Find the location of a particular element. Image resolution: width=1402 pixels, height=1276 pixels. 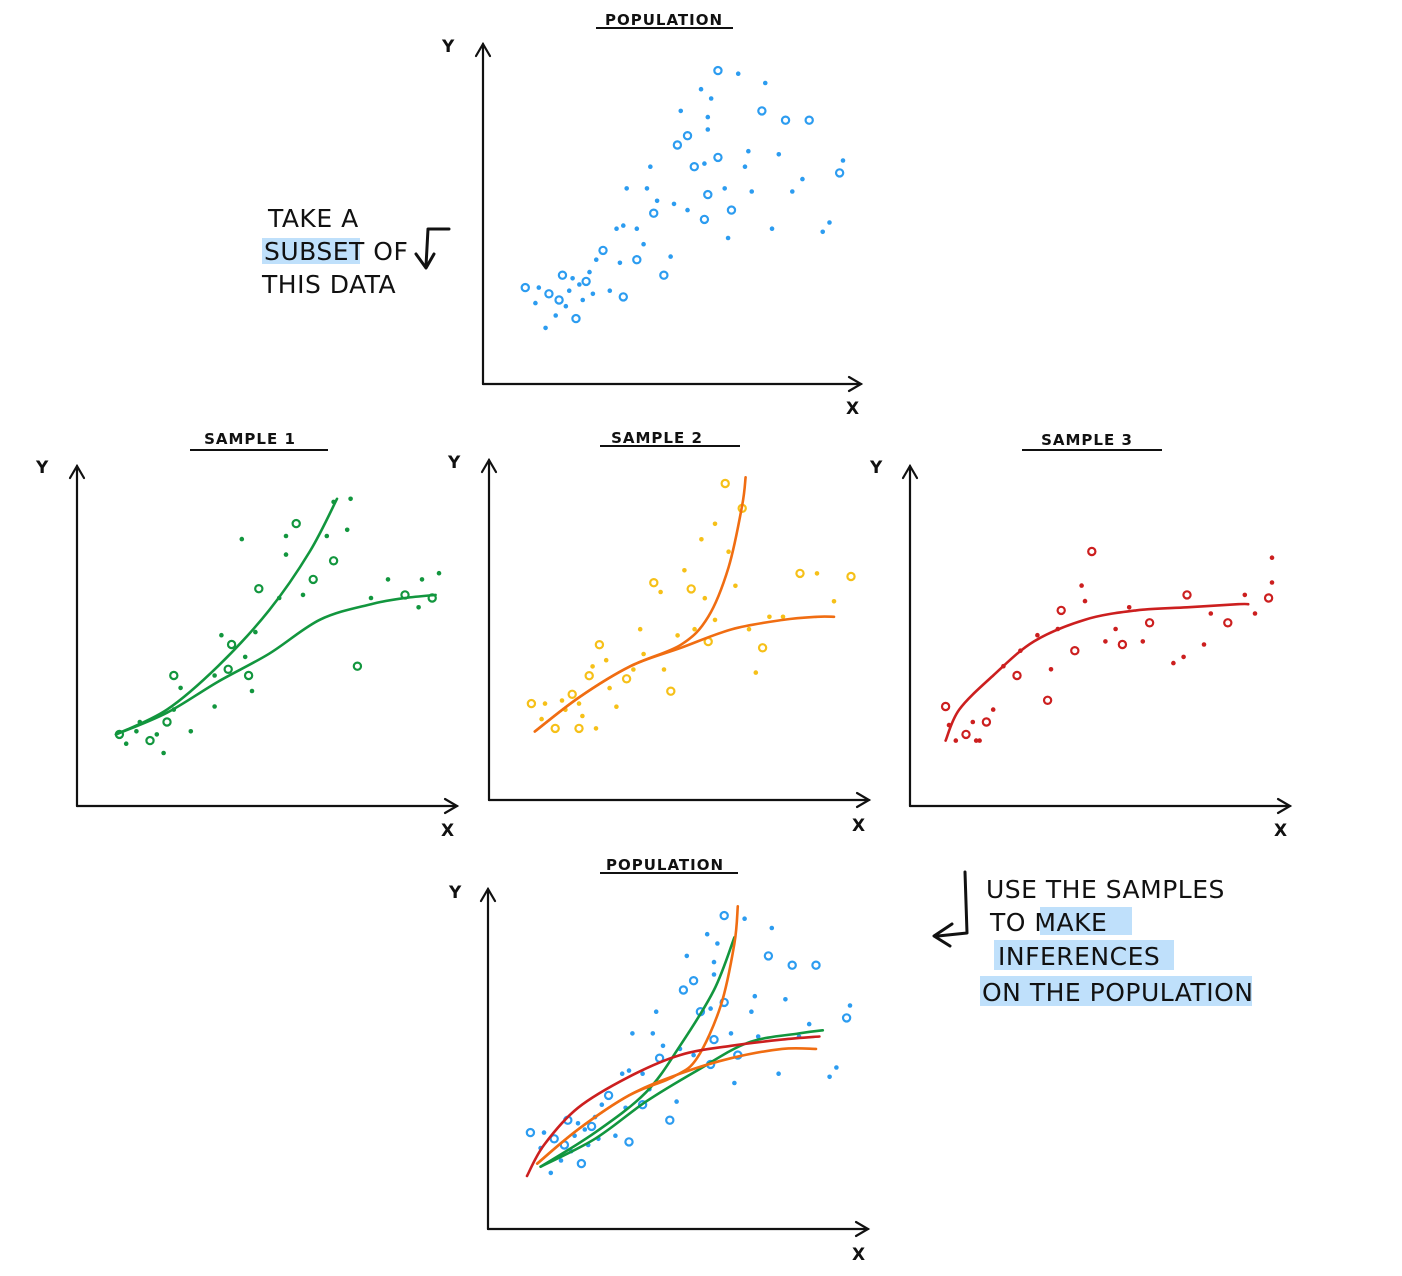

y-axis-arrowhead is located at coordinates (910, 471).